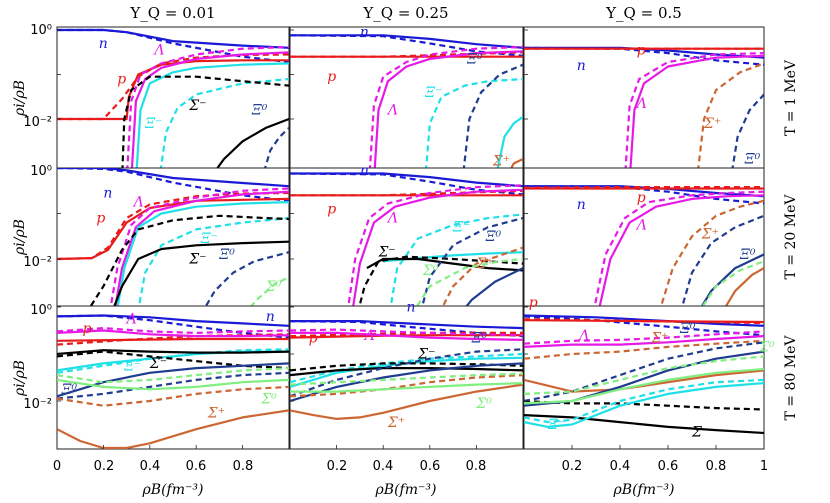  I want to click on x-tick-label: 0.6, so click(430, 466).